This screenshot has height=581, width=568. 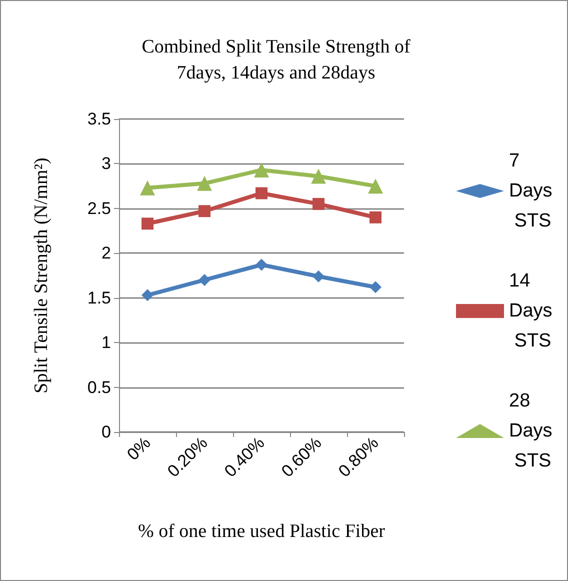 What do you see at coordinates (262, 531) in the screenshot?
I see `x-axis-title: % of one time used Plastic Fiber` at bounding box center [262, 531].